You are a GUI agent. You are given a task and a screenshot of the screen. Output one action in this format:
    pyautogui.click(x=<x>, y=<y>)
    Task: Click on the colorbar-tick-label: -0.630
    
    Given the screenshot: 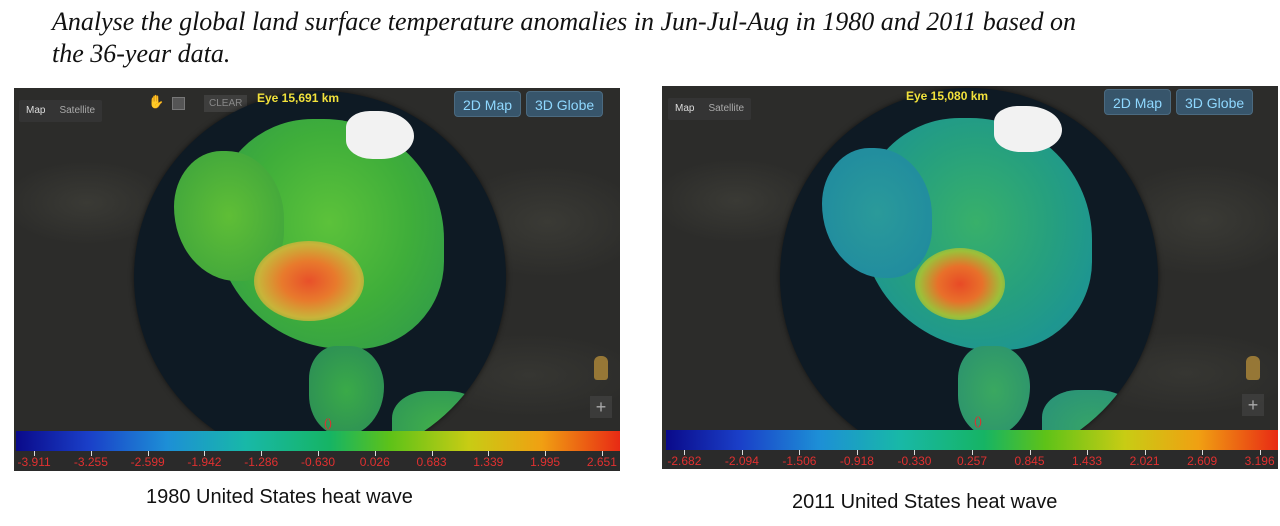 What is the action you would take?
    pyautogui.click(x=318, y=462)
    